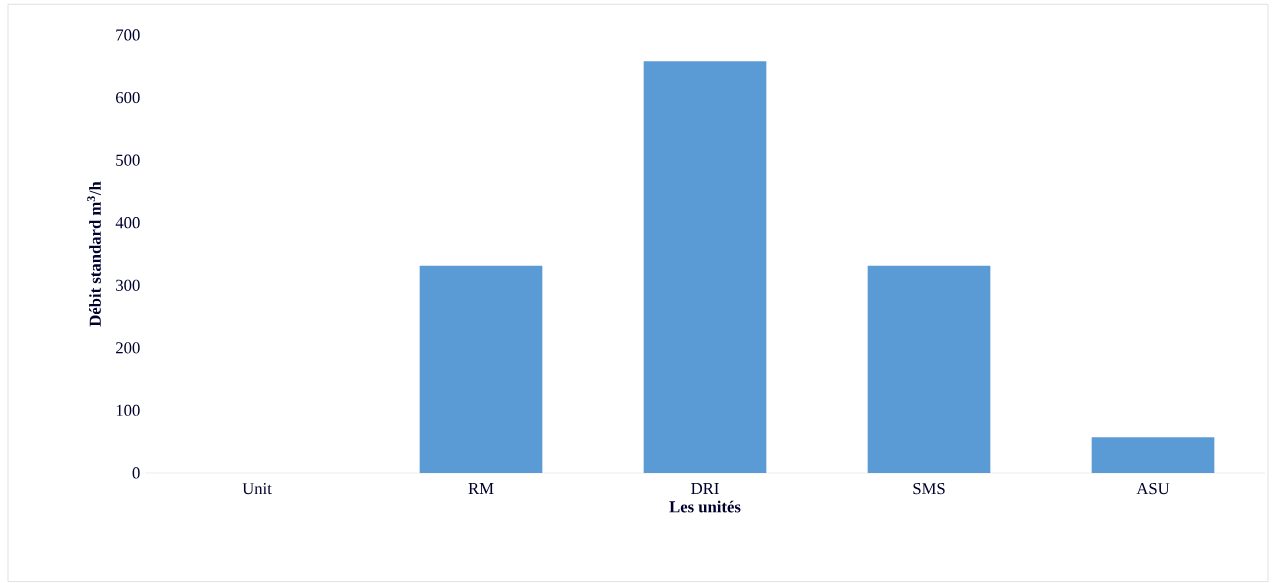 This screenshot has width=1276, height=583. What do you see at coordinates (128, 35) in the screenshot?
I see `y-tick-label: 700` at bounding box center [128, 35].